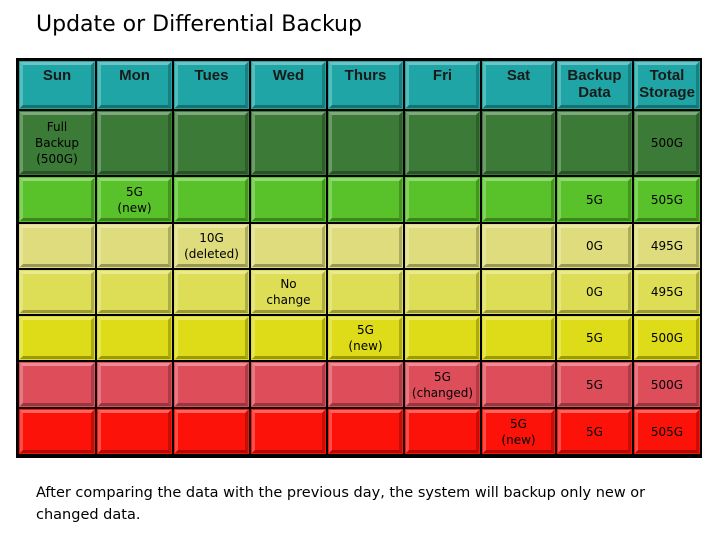 This screenshot has width=720, height=540. I want to click on table-cell: Full Backup (500G), so click(57, 143).